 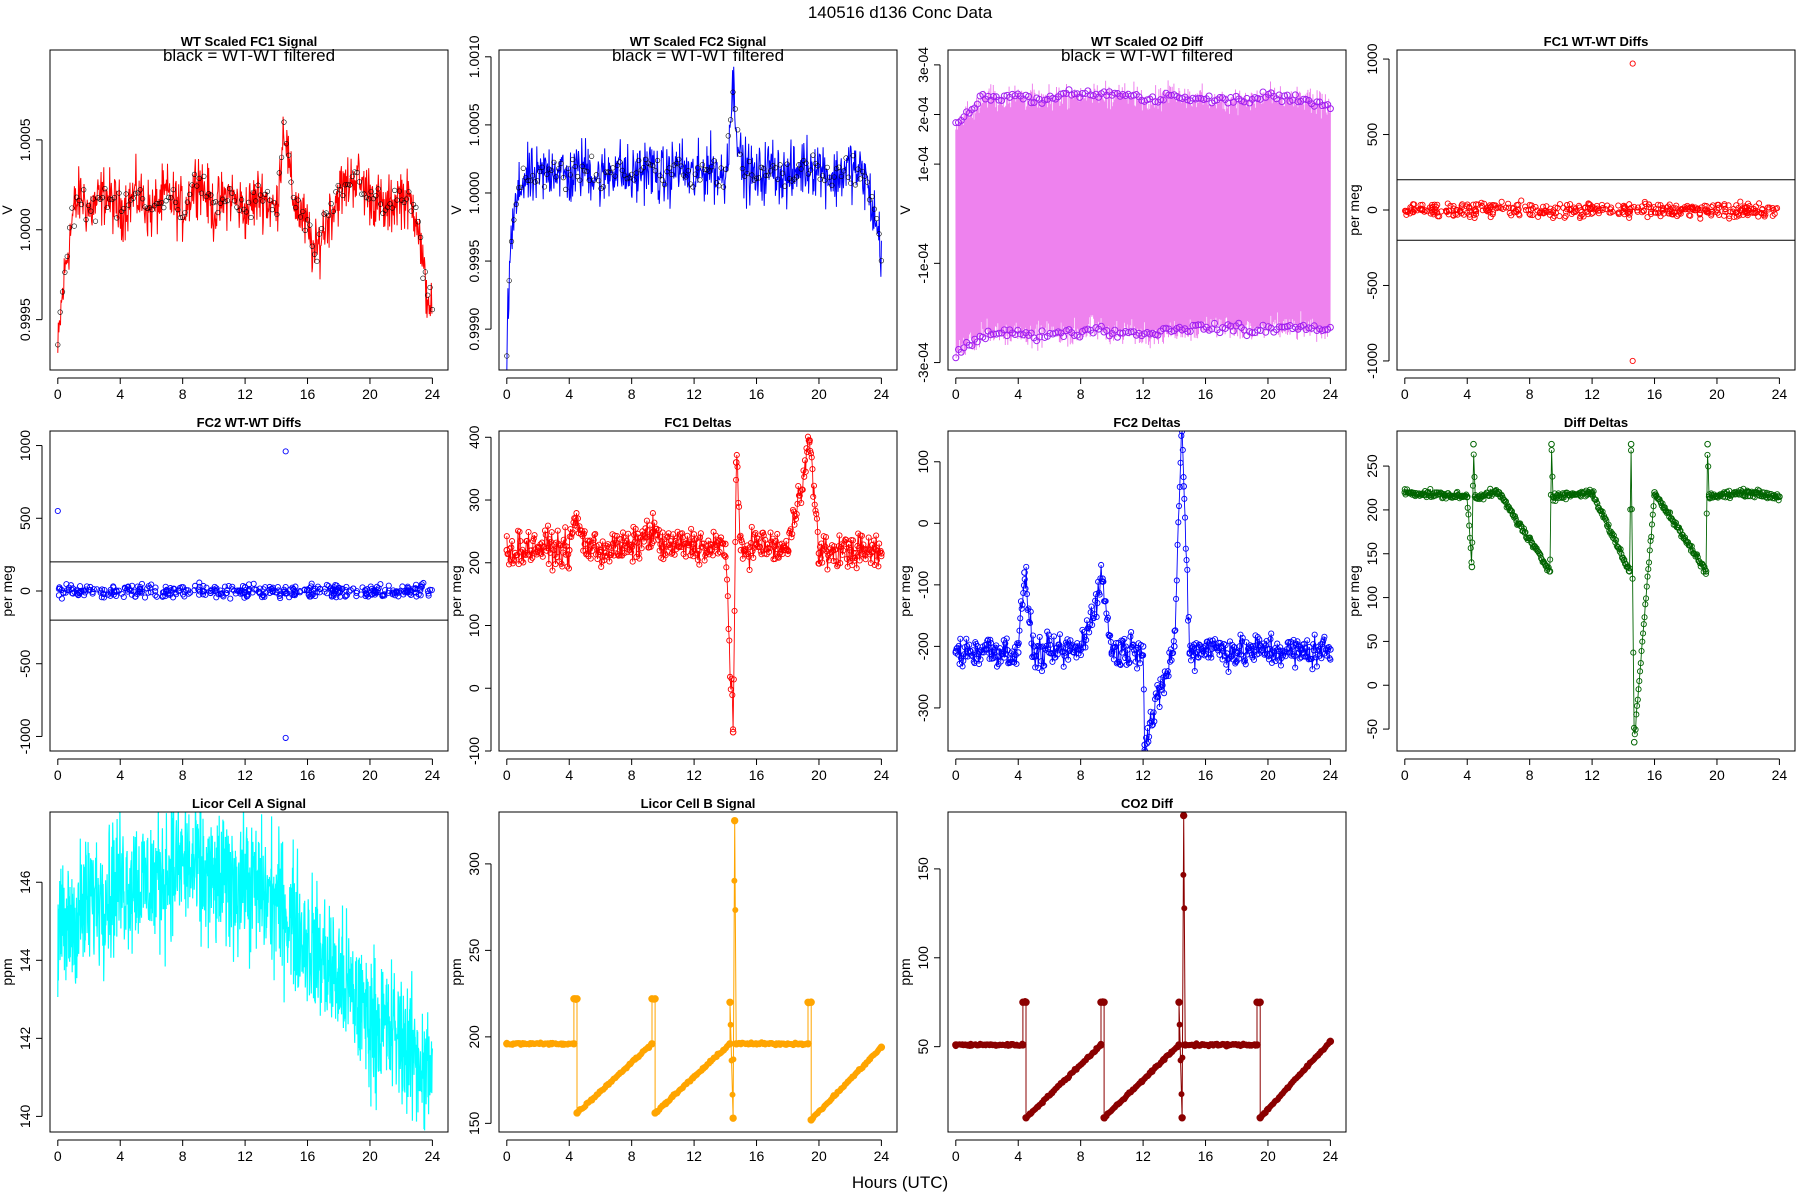 I want to click on y-tick-label: 100, so click(x=474, y=626).